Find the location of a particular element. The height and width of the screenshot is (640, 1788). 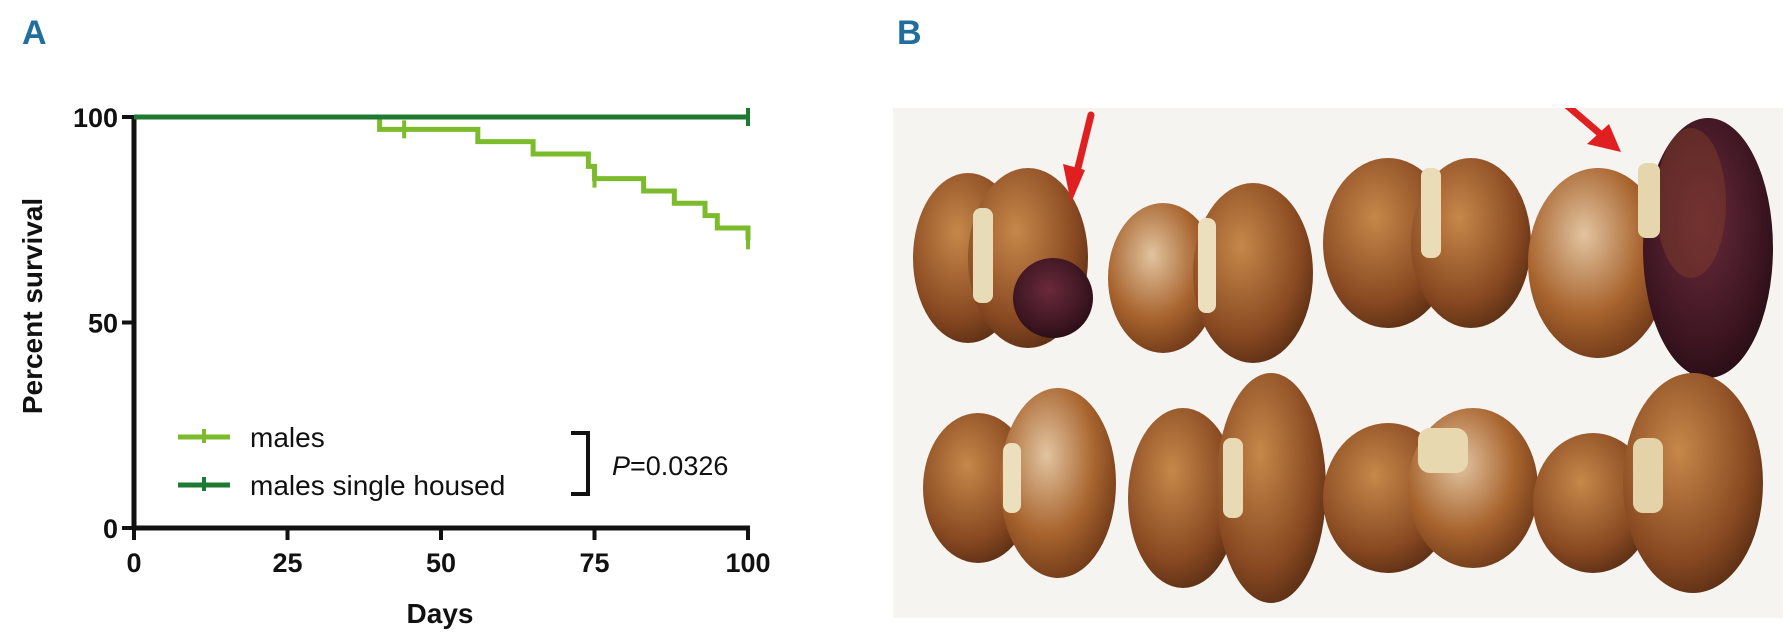

x-tick-label: 25 is located at coordinates (287, 563).